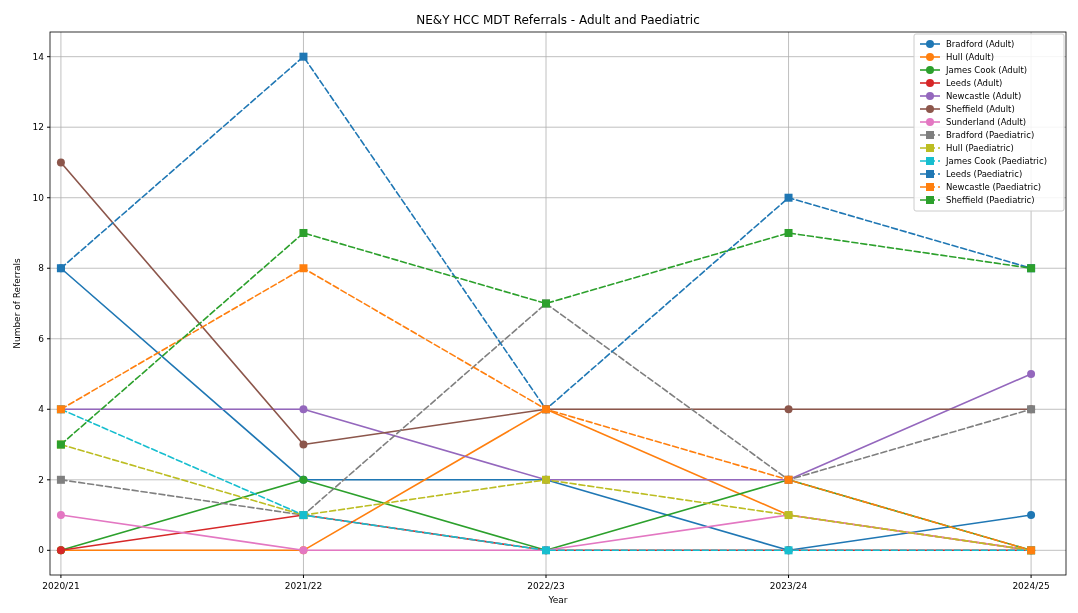 The height and width of the screenshot is (613, 1078). What do you see at coordinates (984, 95) in the screenshot?
I see `legend-label: Newcastle (Adult)` at bounding box center [984, 95].